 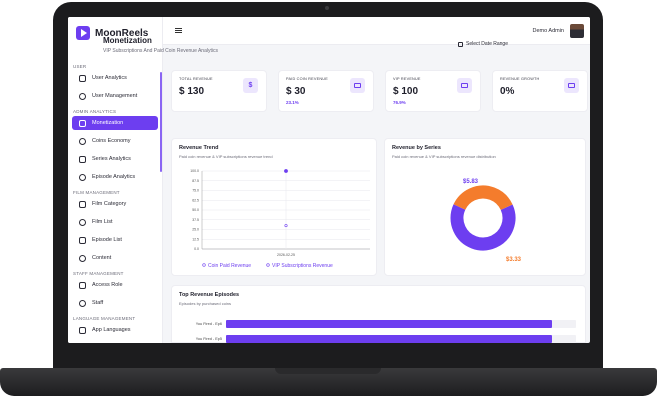 I want to click on y-tick-label: 37.5, so click(x=195, y=220).